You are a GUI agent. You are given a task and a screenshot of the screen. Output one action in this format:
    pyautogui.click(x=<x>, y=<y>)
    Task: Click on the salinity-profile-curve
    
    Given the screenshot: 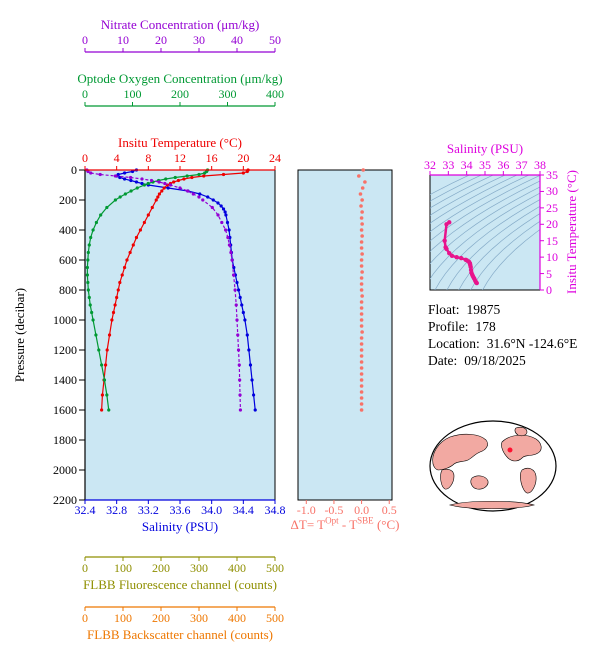 What is the action you would take?
    pyautogui.click(x=186, y=290)
    